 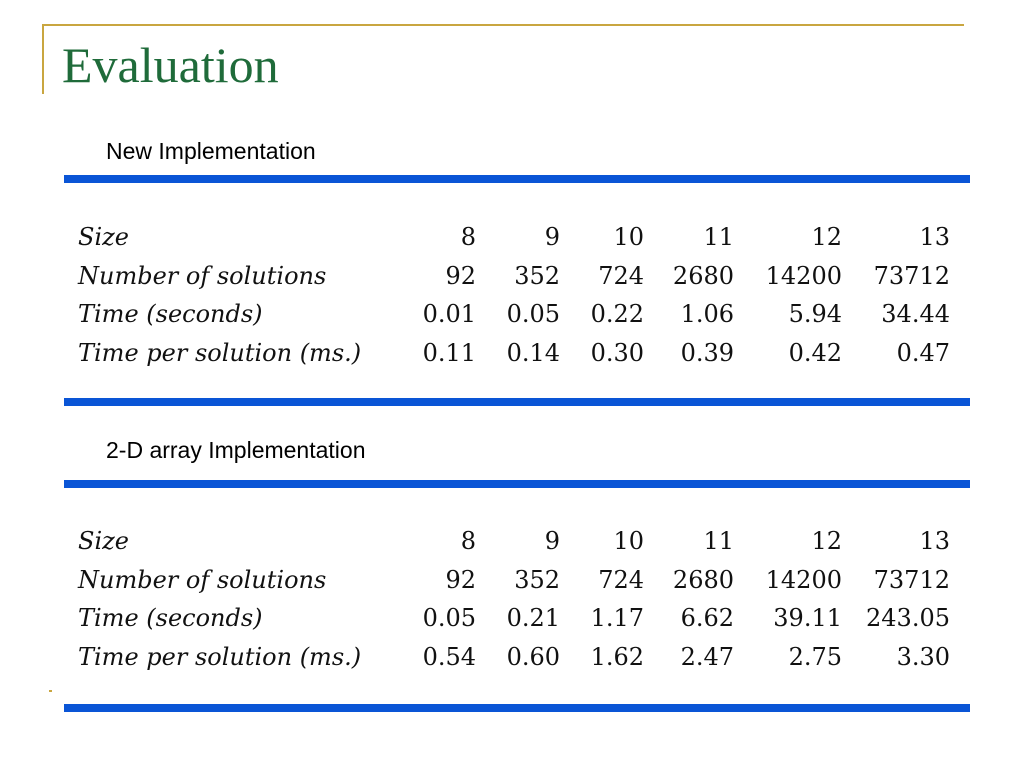 I want to click on bullet-mark, so click(x=50, y=691).